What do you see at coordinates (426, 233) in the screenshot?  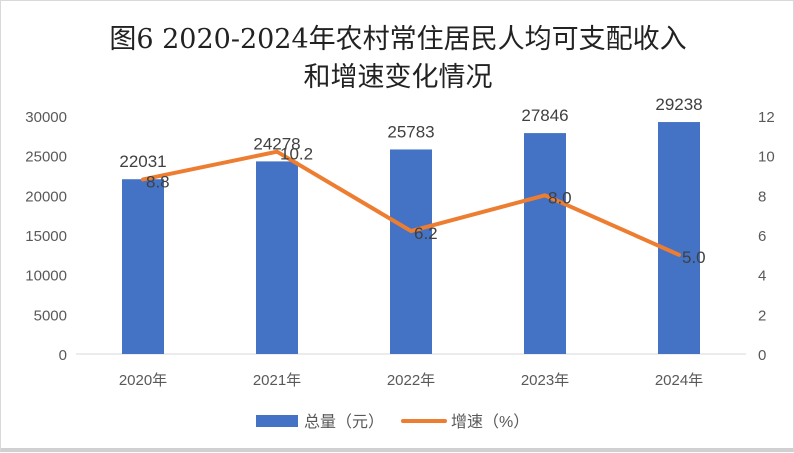 I see `line-data-label: 6.2` at bounding box center [426, 233].